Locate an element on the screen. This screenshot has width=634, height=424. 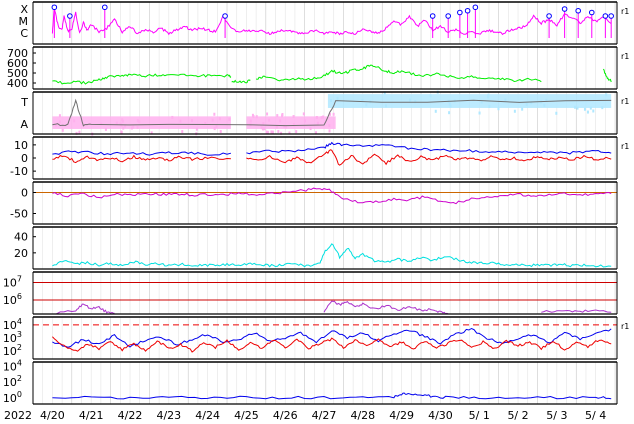
x-tick-label-8: 4/28 is located at coordinates (362, 415).